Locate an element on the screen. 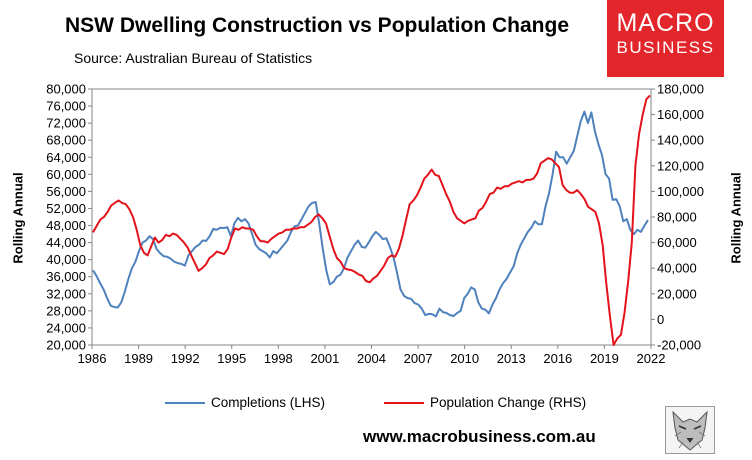 The height and width of the screenshot is (460, 752). left-axis-tick-label: 28,000 is located at coordinates (66, 310).